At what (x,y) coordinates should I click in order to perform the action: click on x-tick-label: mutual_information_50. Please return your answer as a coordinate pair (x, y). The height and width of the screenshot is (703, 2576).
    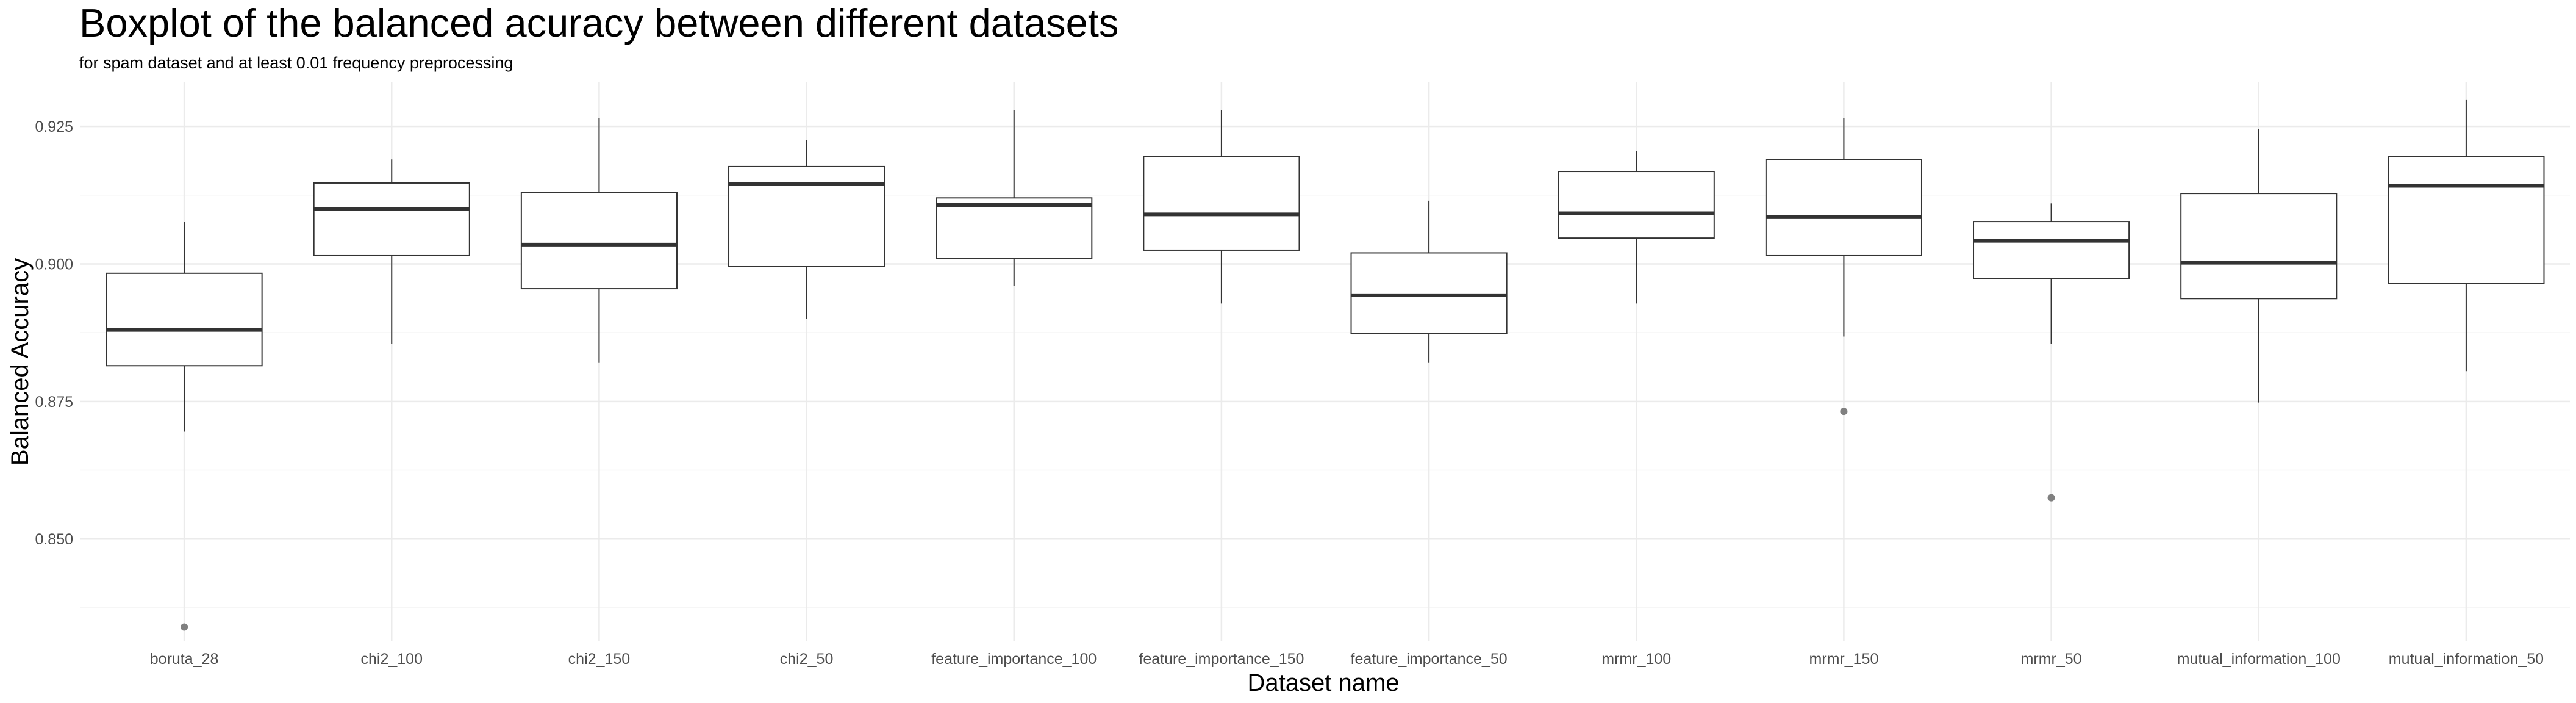
    Looking at the image, I should click on (2466, 659).